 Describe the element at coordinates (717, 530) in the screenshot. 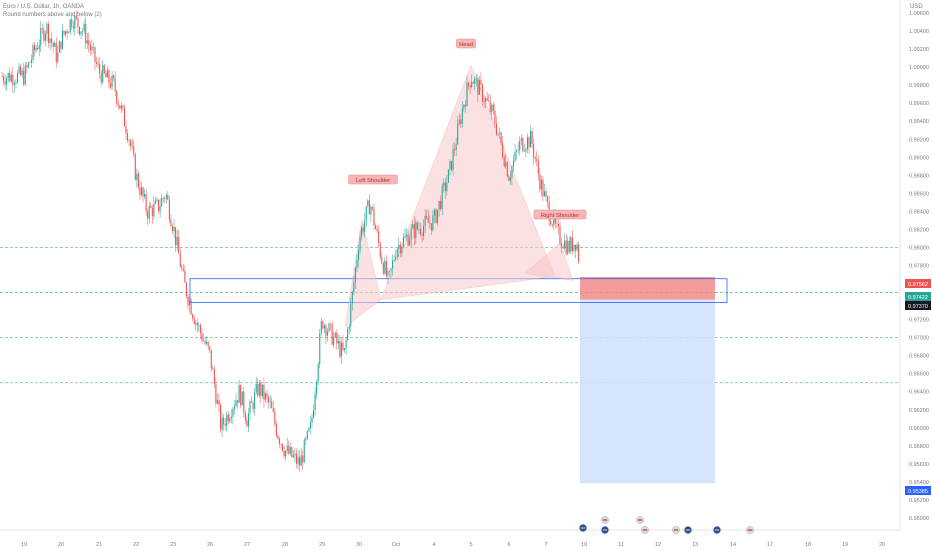

I see `eu-flag-icon` at that location.